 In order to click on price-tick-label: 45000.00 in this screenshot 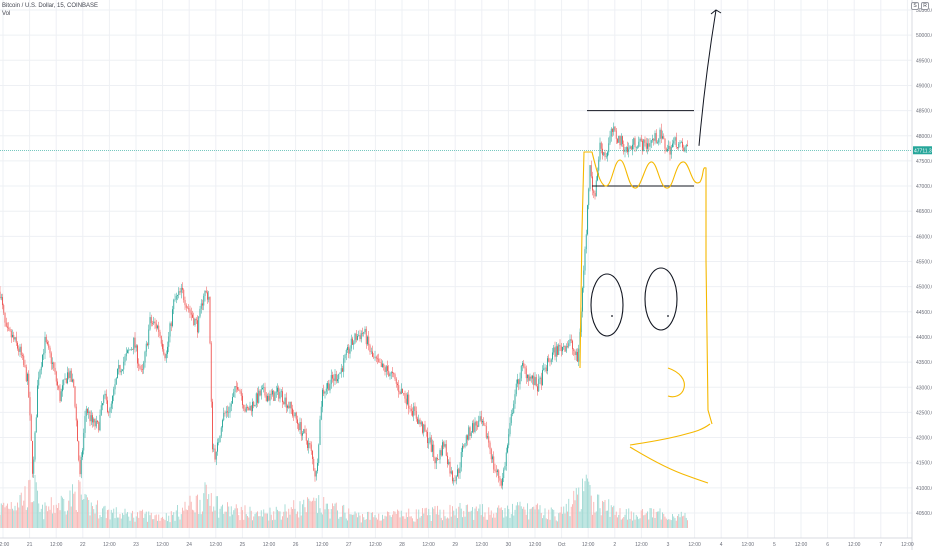, I will do `click(924, 288)`.